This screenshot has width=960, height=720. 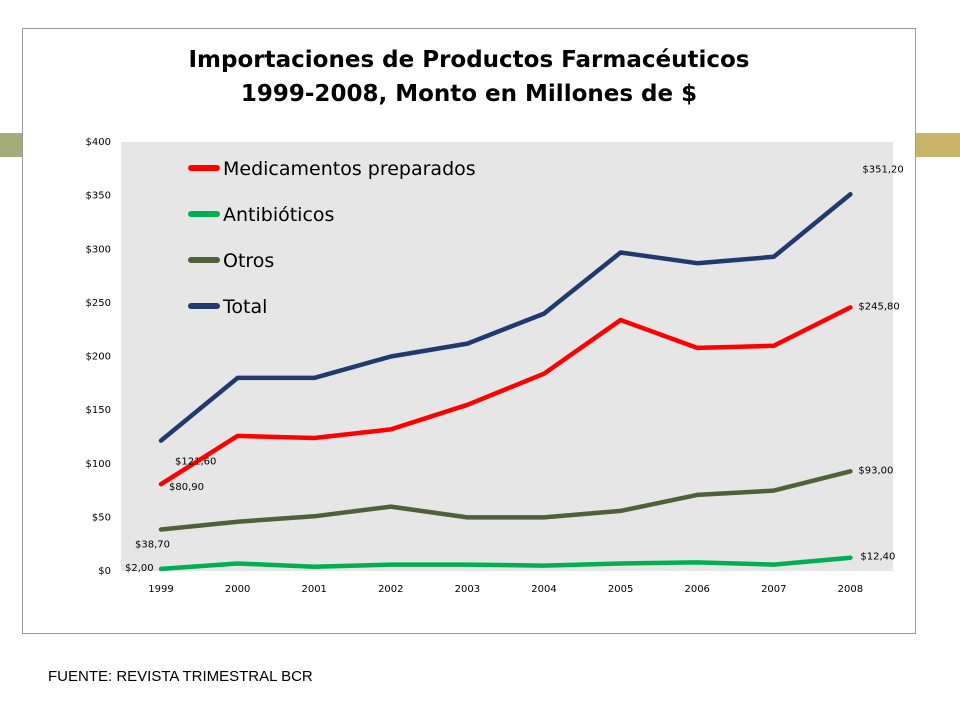 I want to click on x-tick-label: 2000, so click(x=237, y=589).